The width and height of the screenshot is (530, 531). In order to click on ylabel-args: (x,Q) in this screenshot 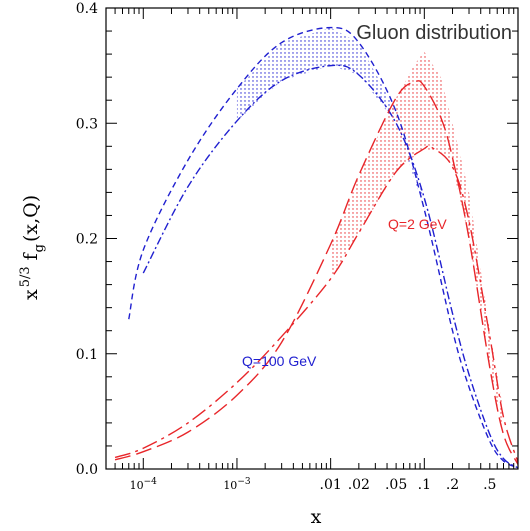, I will do `click(31, 218)`.